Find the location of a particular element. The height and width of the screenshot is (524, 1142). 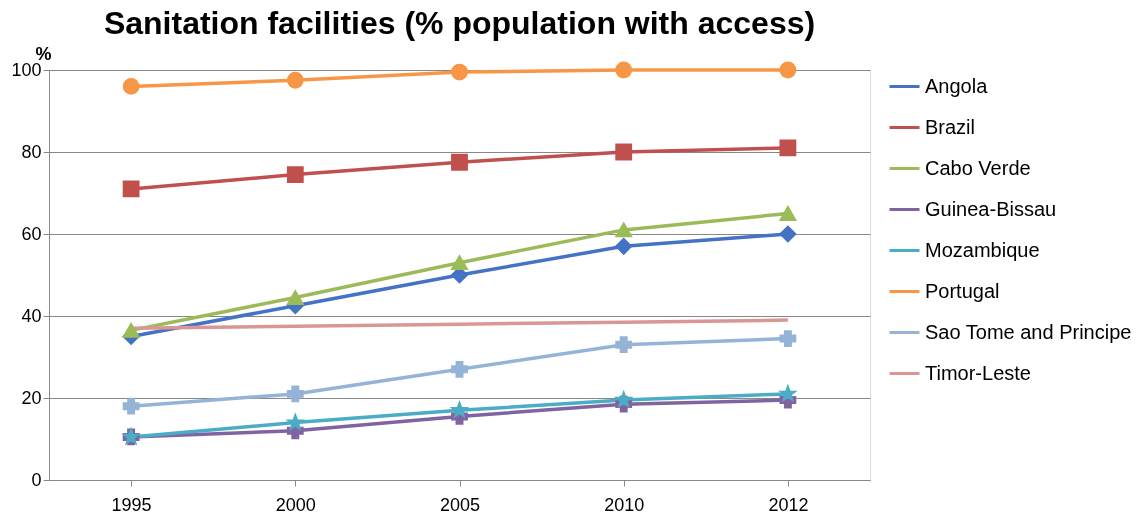

x-tick-label: 2000 is located at coordinates (295, 504).